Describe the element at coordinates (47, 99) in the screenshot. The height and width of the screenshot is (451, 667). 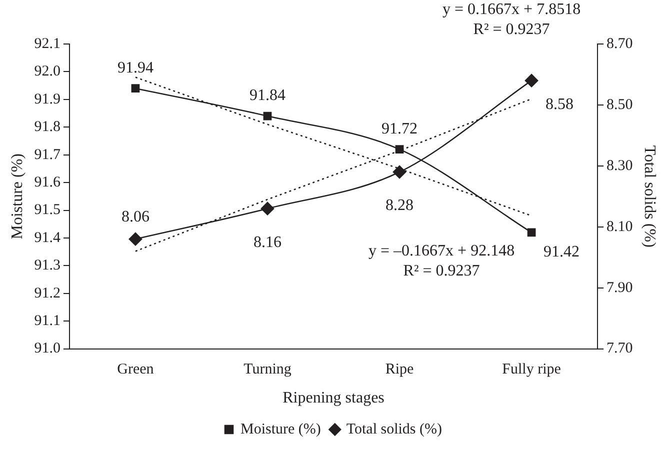
I see `y-tick-label: 91.9` at that location.